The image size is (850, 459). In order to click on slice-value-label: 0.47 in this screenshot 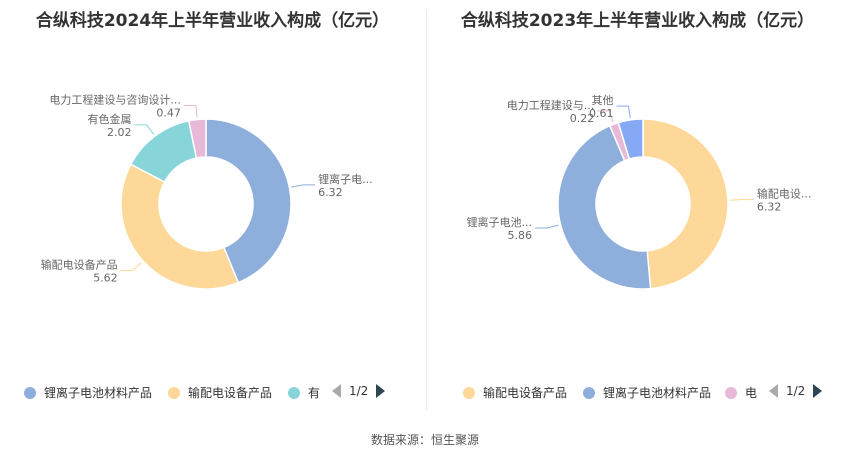, I will do `click(168, 113)`.